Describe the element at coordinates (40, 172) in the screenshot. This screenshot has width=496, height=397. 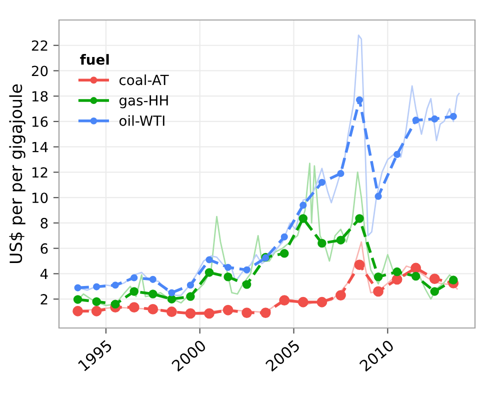
I see `y-tick-label: 12` at that location.